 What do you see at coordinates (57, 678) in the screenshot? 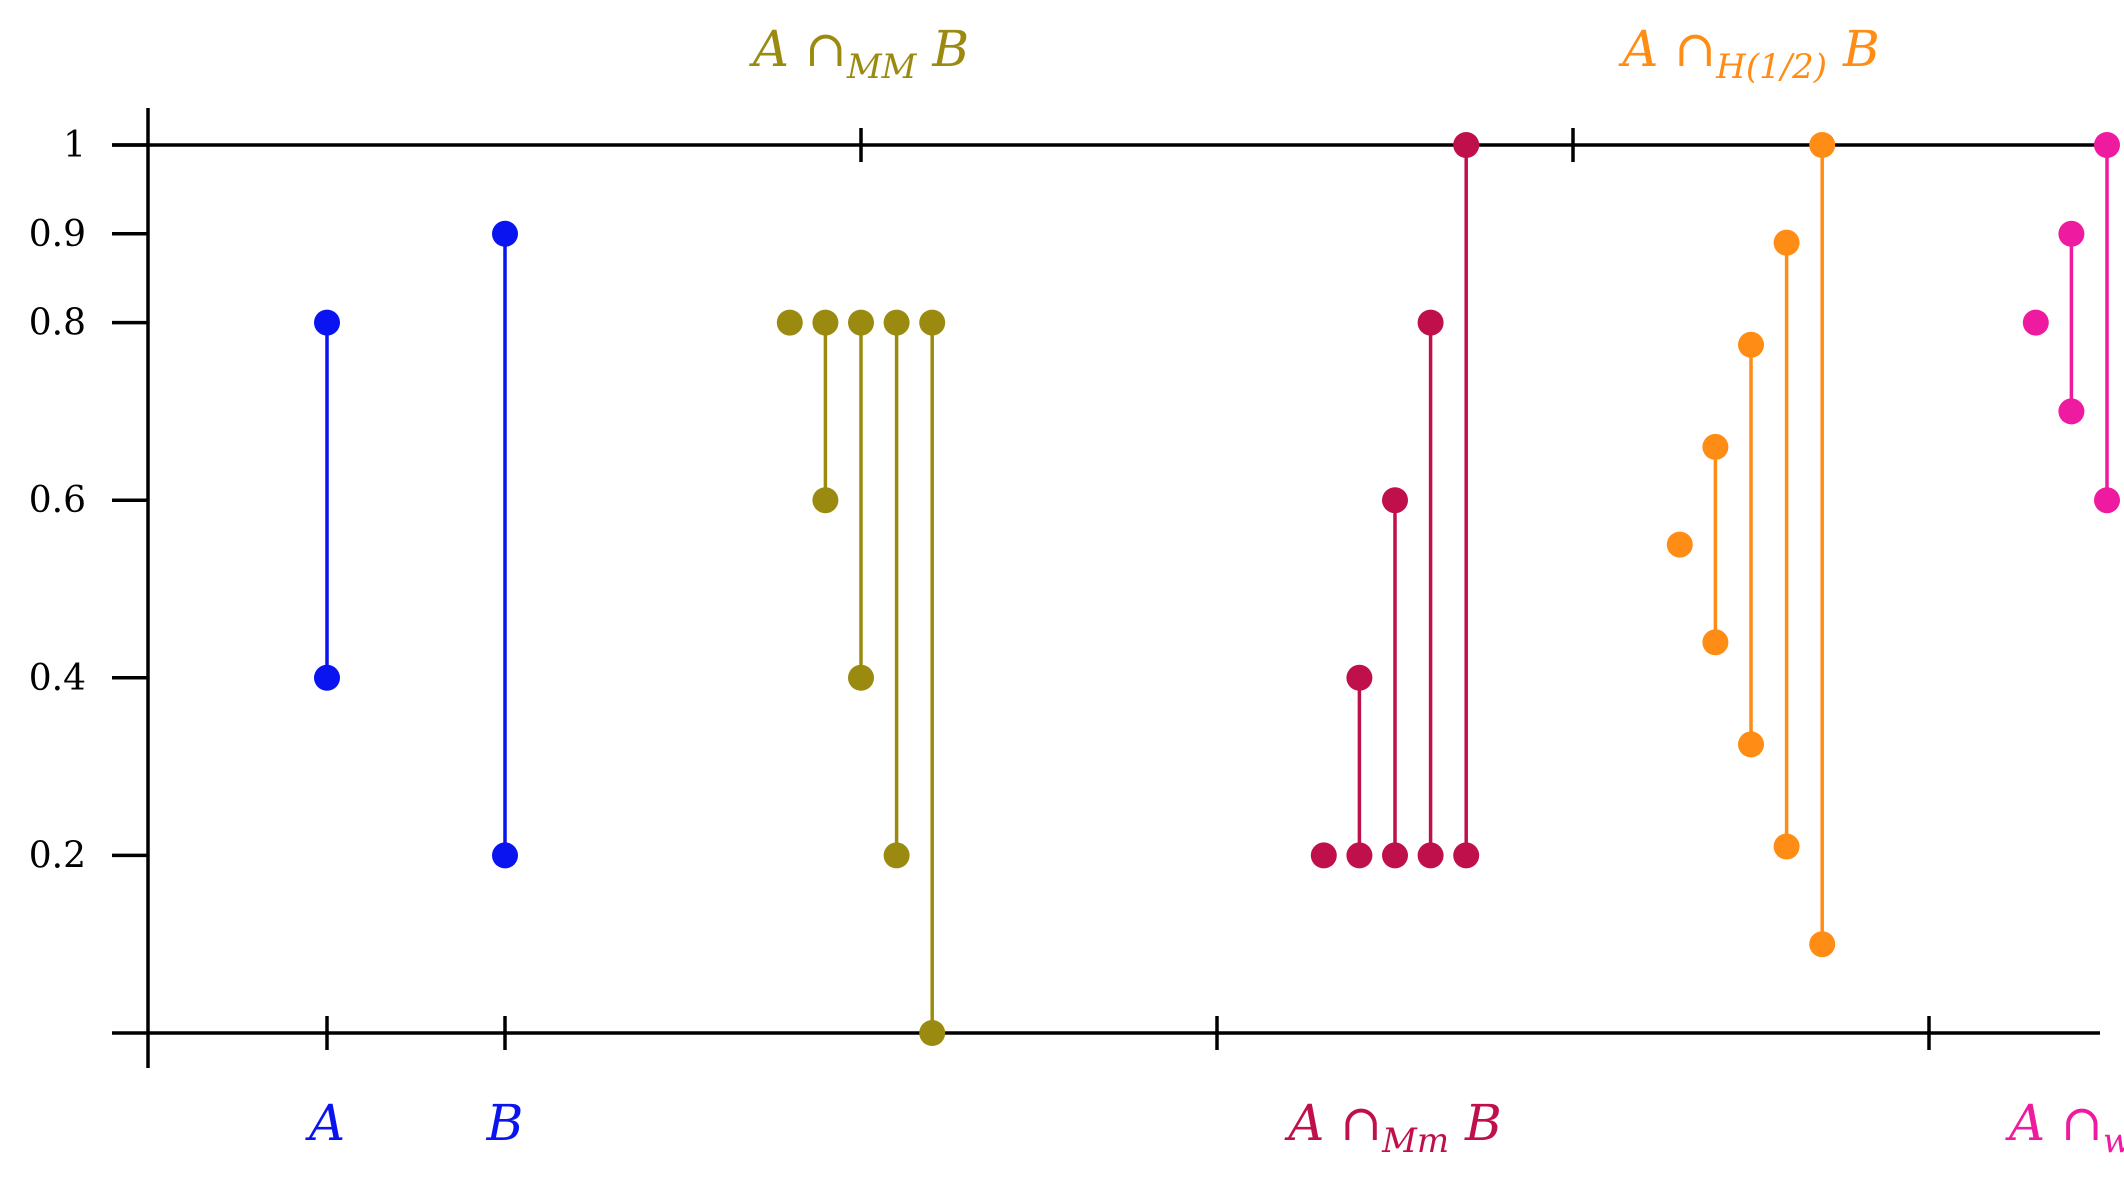
I see `y-tick-label: 0.4` at bounding box center [57, 678].